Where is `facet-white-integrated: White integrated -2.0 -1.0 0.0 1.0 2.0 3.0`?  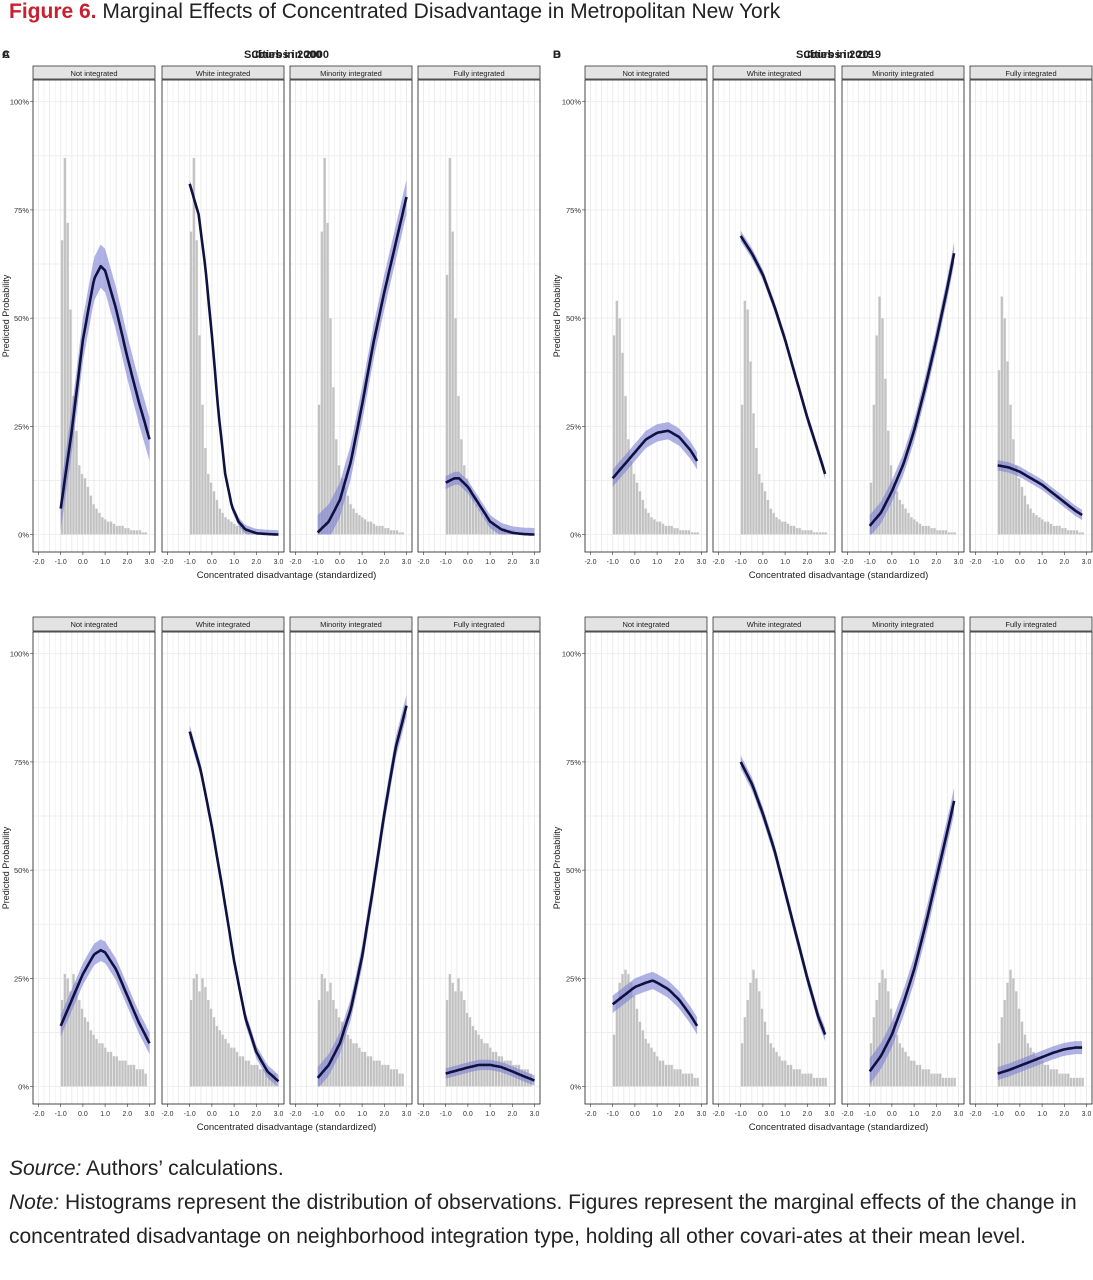
facet-white-integrated: White integrated -2.0 -1.0 0.0 1.0 2.0 3.0 is located at coordinates (774, 867).